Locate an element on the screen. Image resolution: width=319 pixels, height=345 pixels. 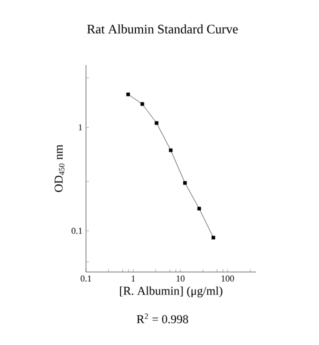
y-axis-title: OD$_{450}$ nm is located at coordinates (59, 168).